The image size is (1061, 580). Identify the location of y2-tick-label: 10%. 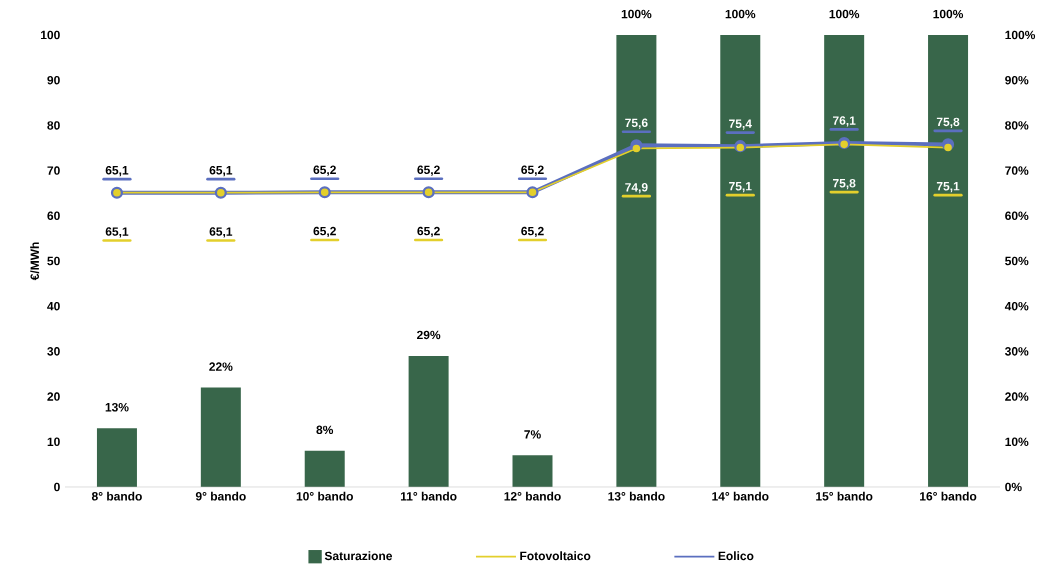
(1017, 442).